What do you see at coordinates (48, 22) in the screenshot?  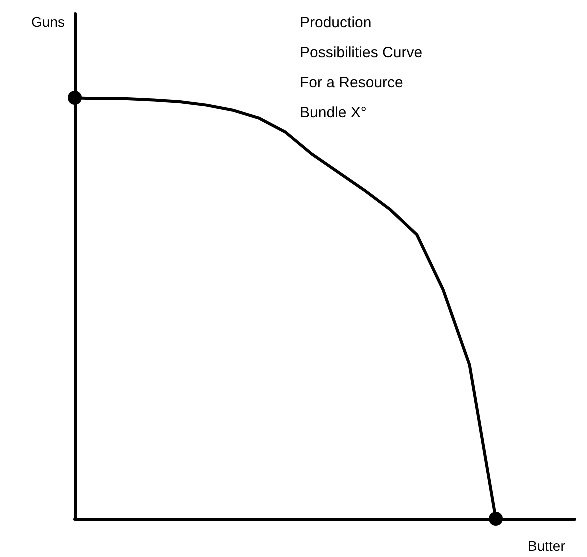 I see `y-axis-title: Guns` at bounding box center [48, 22].